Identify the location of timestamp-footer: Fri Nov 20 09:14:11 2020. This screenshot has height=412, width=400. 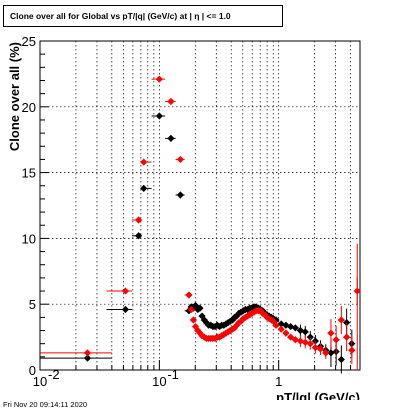
(45, 404).